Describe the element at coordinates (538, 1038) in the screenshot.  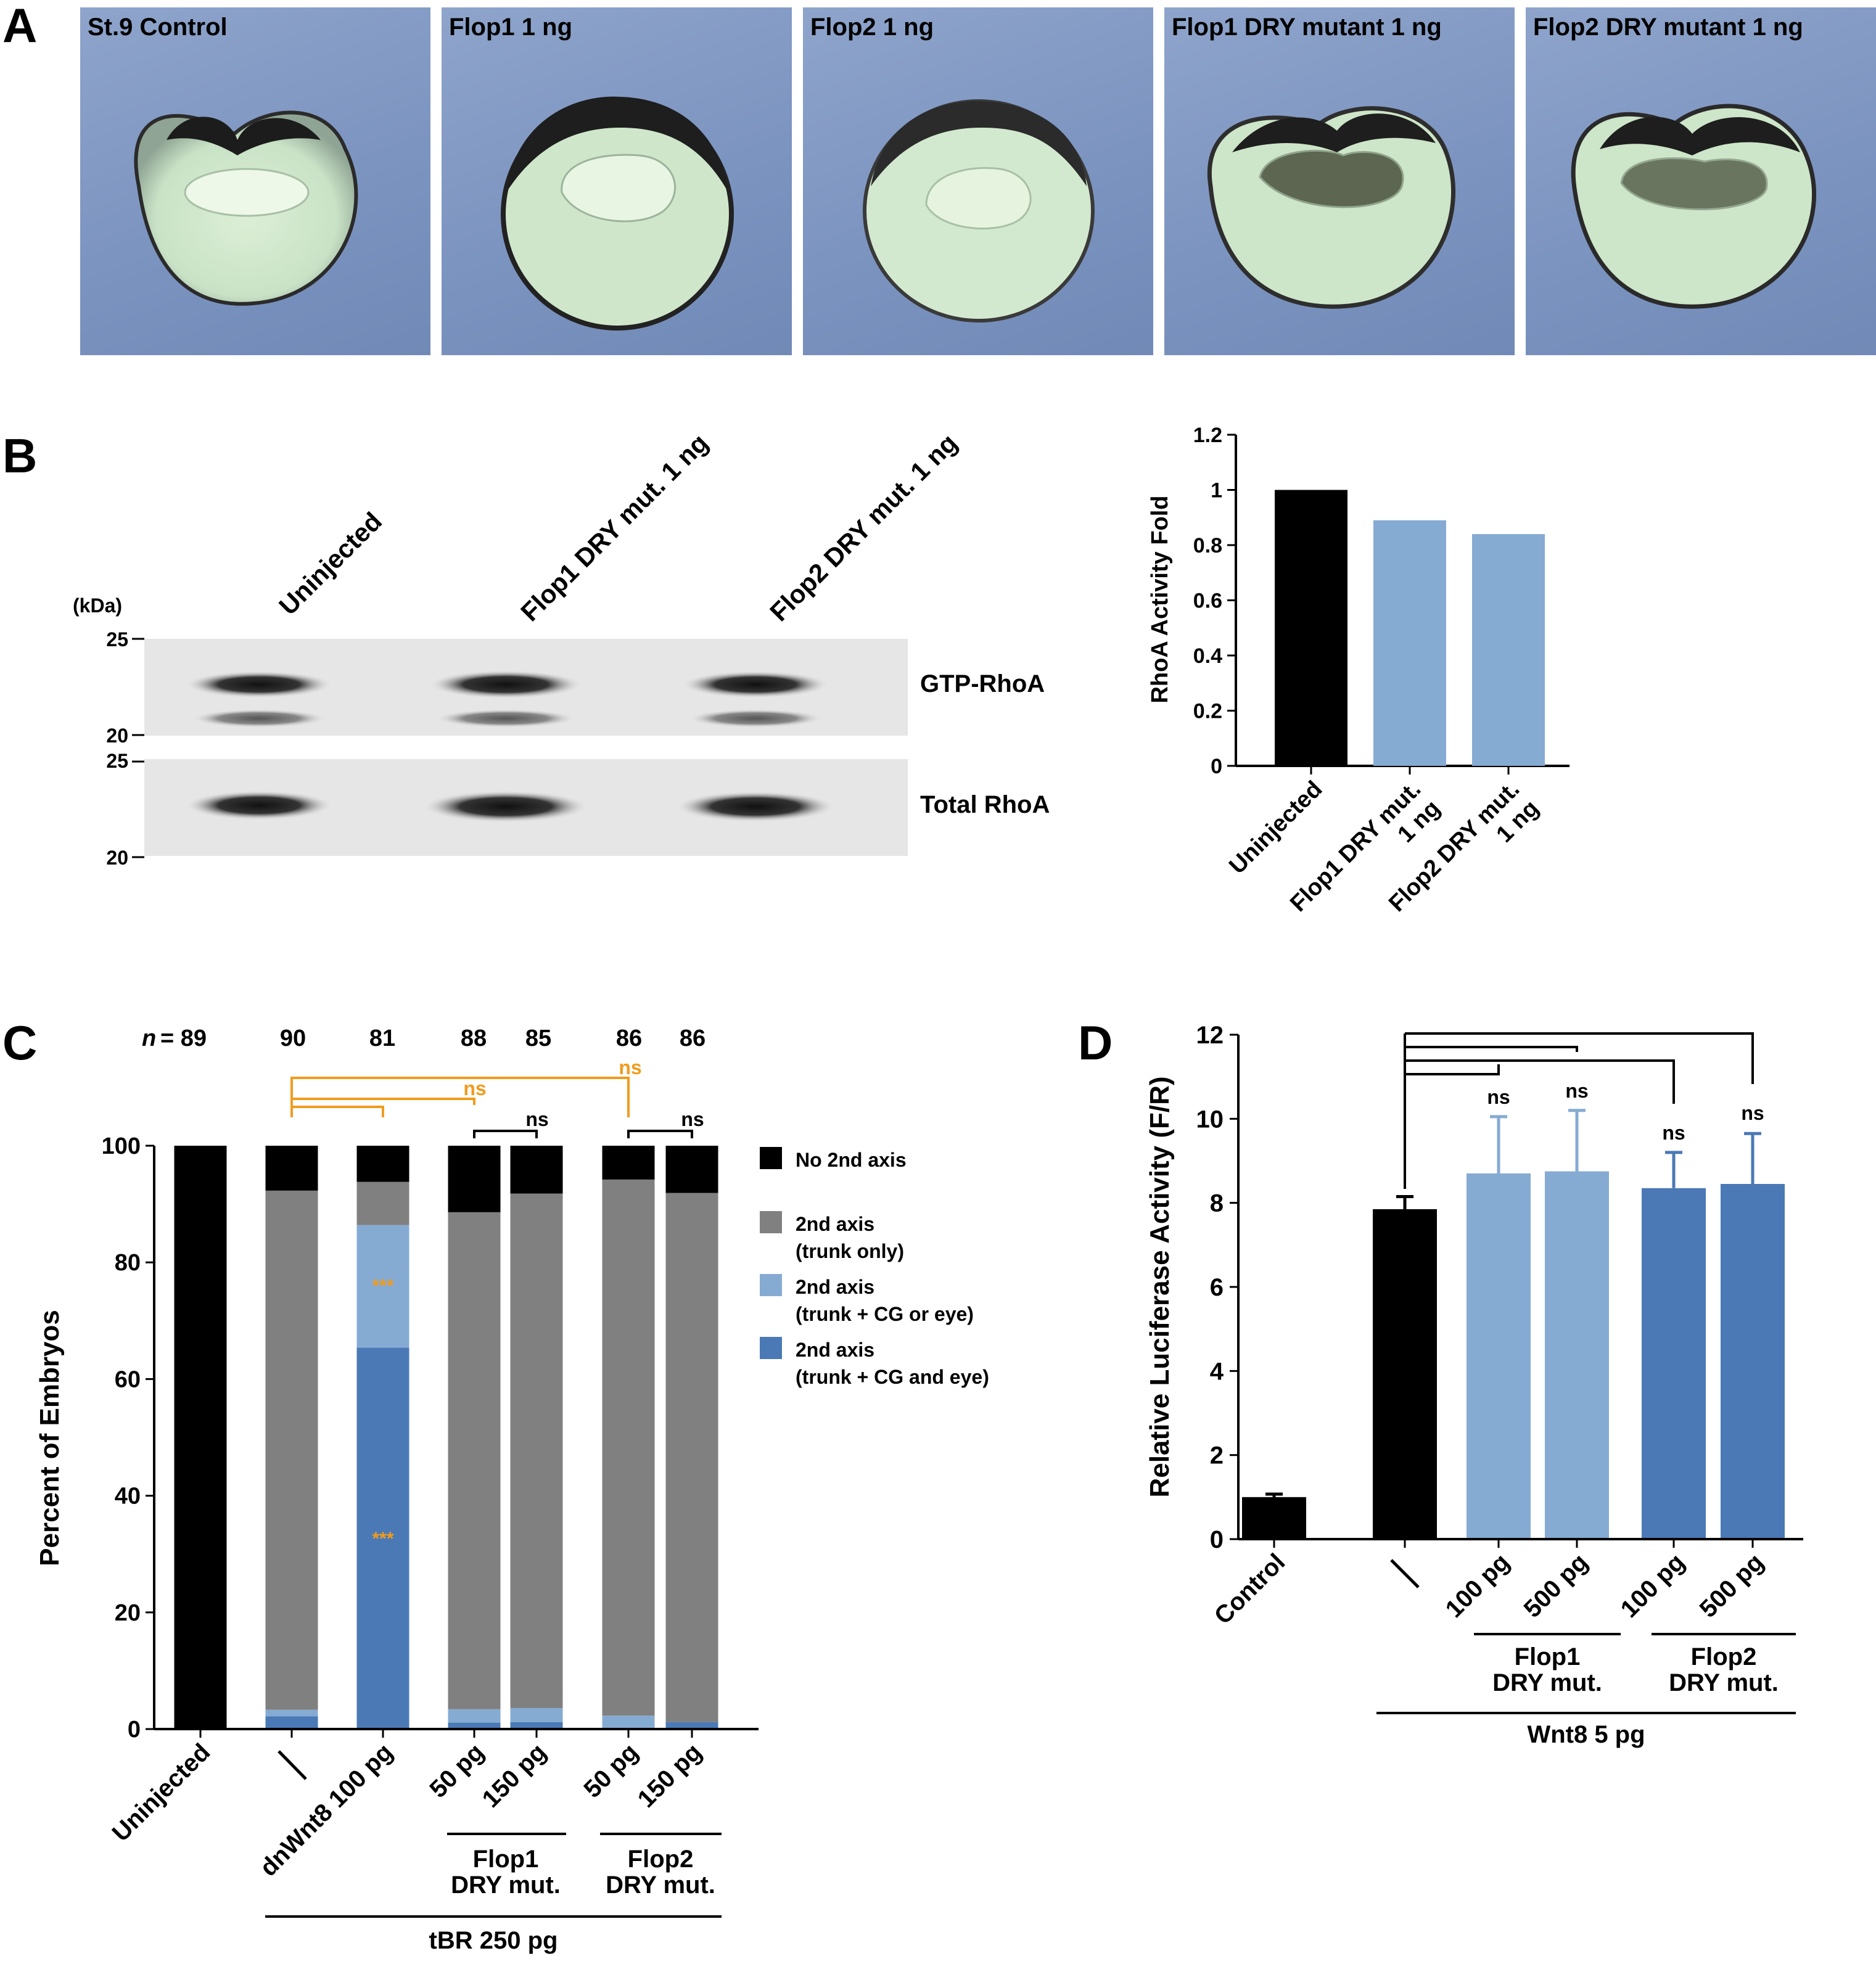
I see `n-value: 85` at that location.